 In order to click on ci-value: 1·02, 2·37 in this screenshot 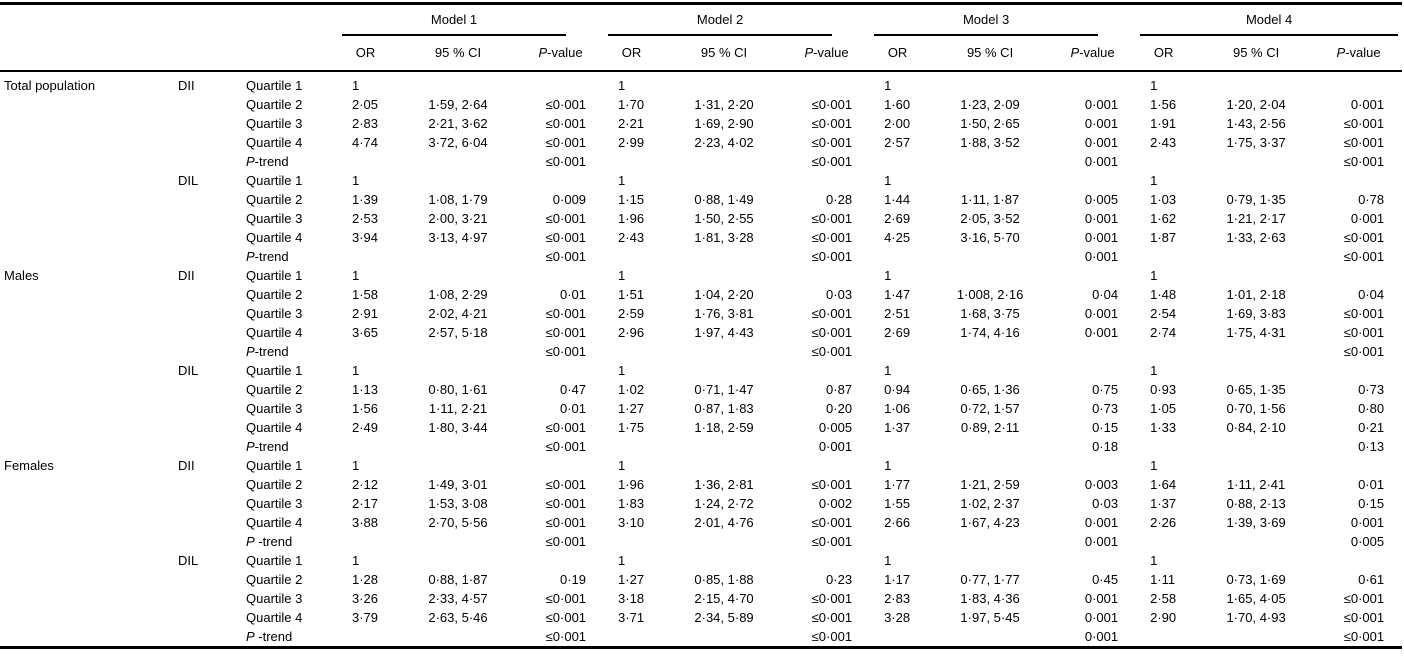, I will do `click(990, 503)`.